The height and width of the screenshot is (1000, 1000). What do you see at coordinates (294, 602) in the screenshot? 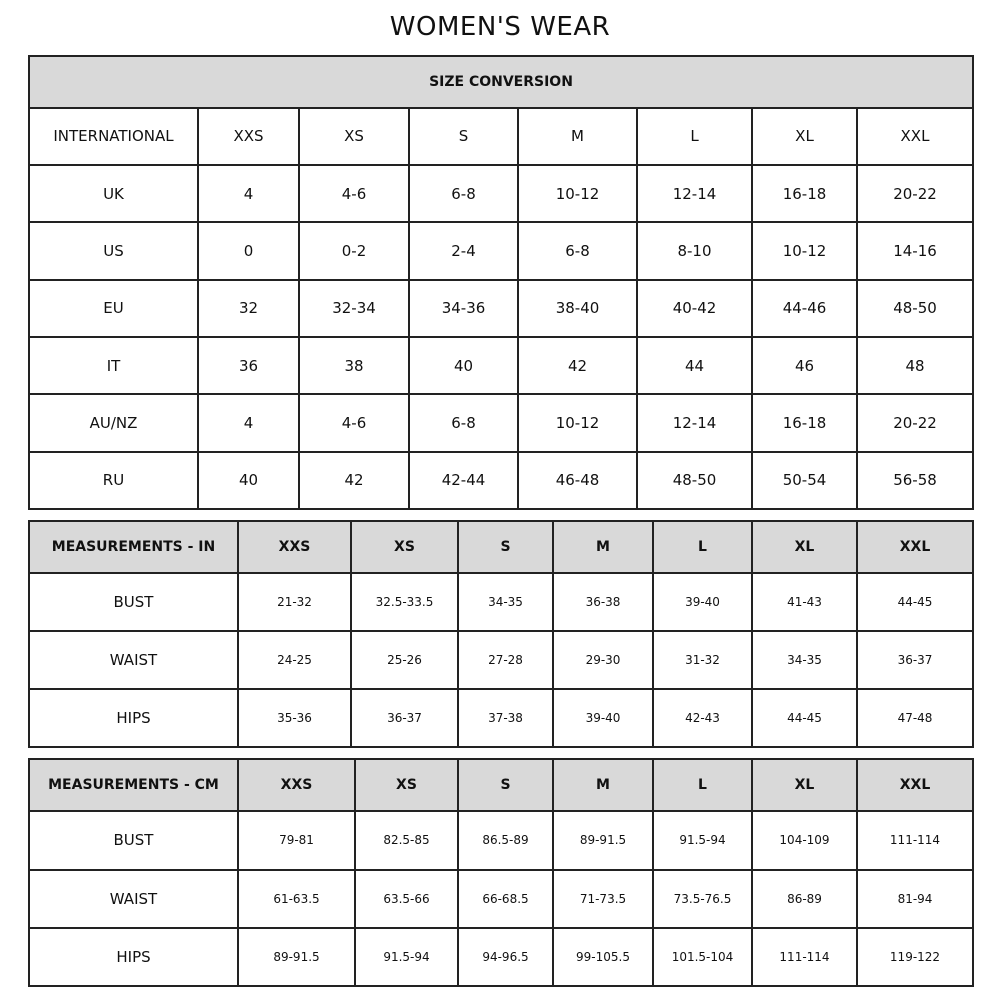
I see `table-cell: 21-32` at bounding box center [294, 602].